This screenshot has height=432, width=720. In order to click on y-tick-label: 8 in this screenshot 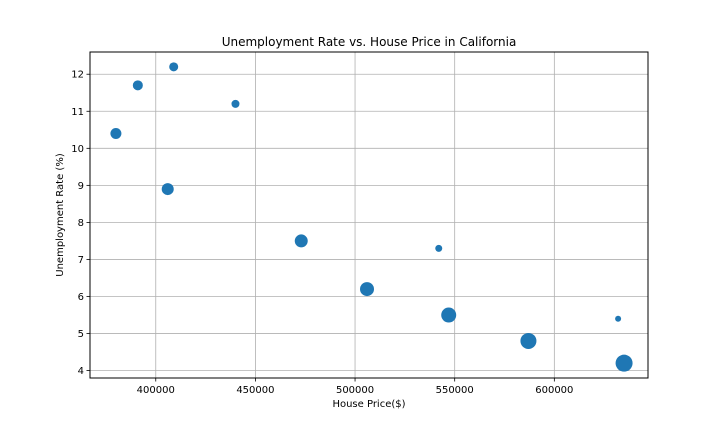, I will do `click(81, 223)`.